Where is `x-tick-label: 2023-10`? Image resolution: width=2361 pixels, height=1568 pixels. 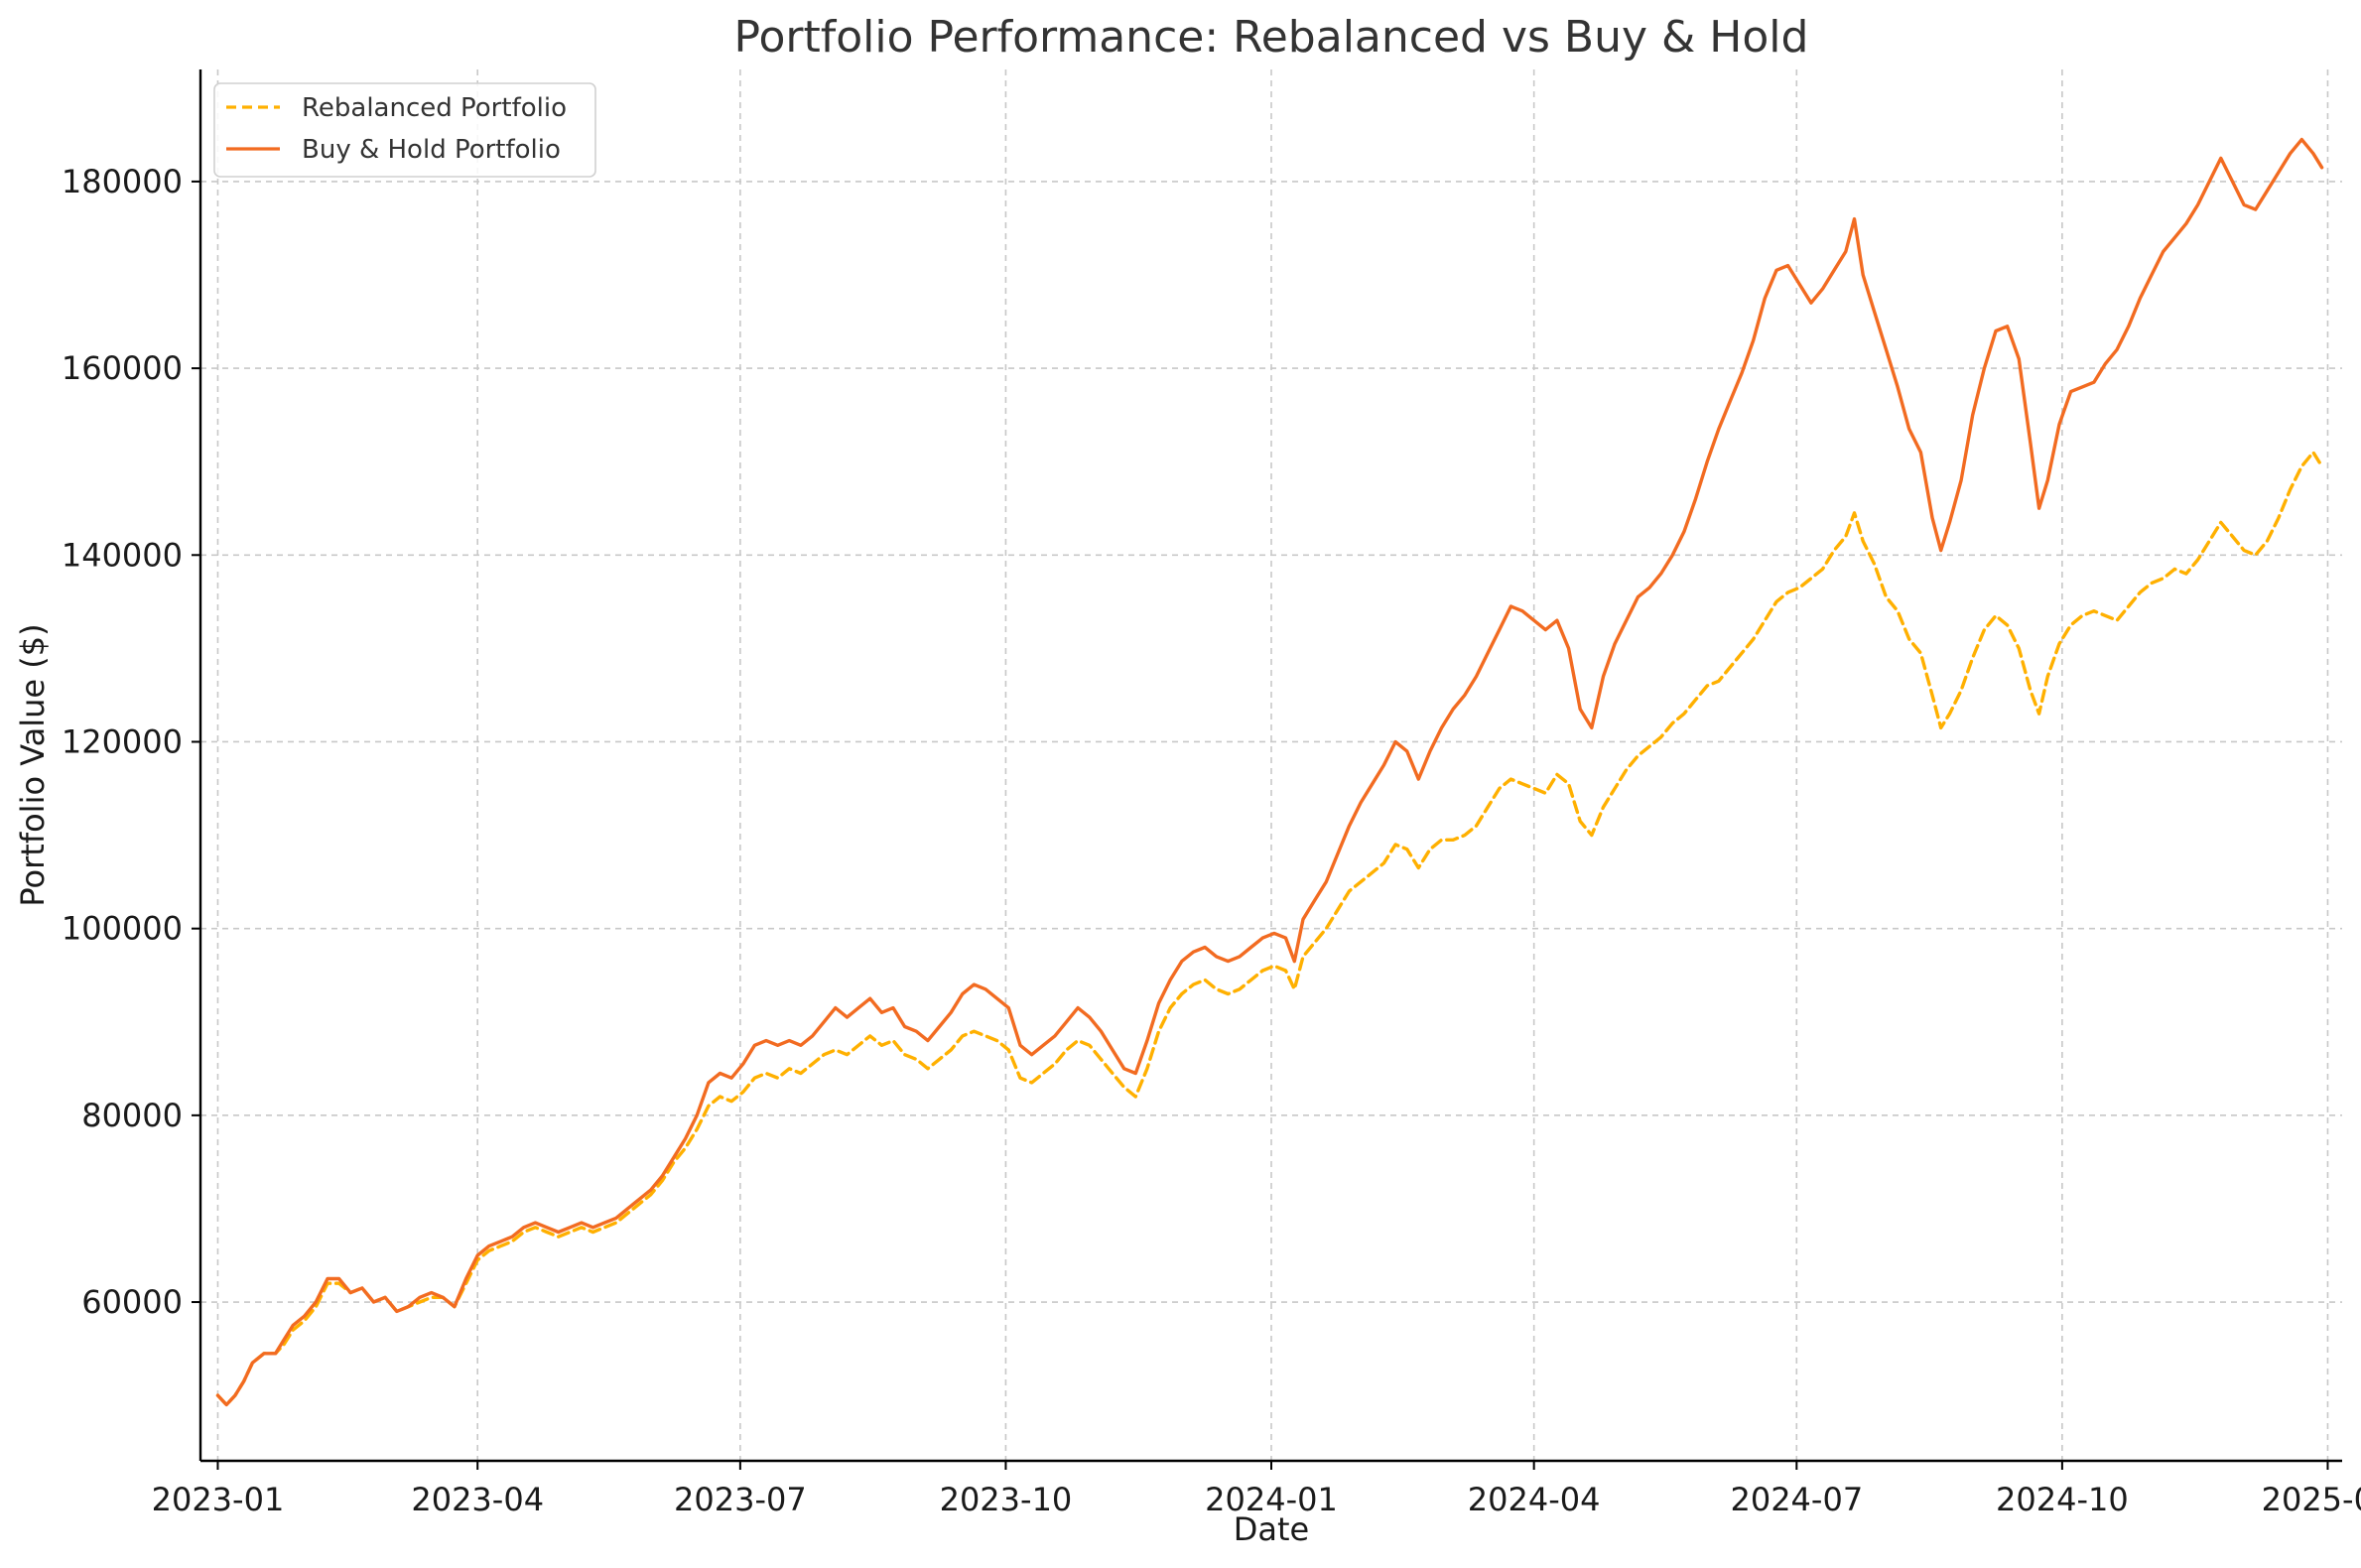
x-tick-label: 2023-10 is located at coordinates (1006, 1499).